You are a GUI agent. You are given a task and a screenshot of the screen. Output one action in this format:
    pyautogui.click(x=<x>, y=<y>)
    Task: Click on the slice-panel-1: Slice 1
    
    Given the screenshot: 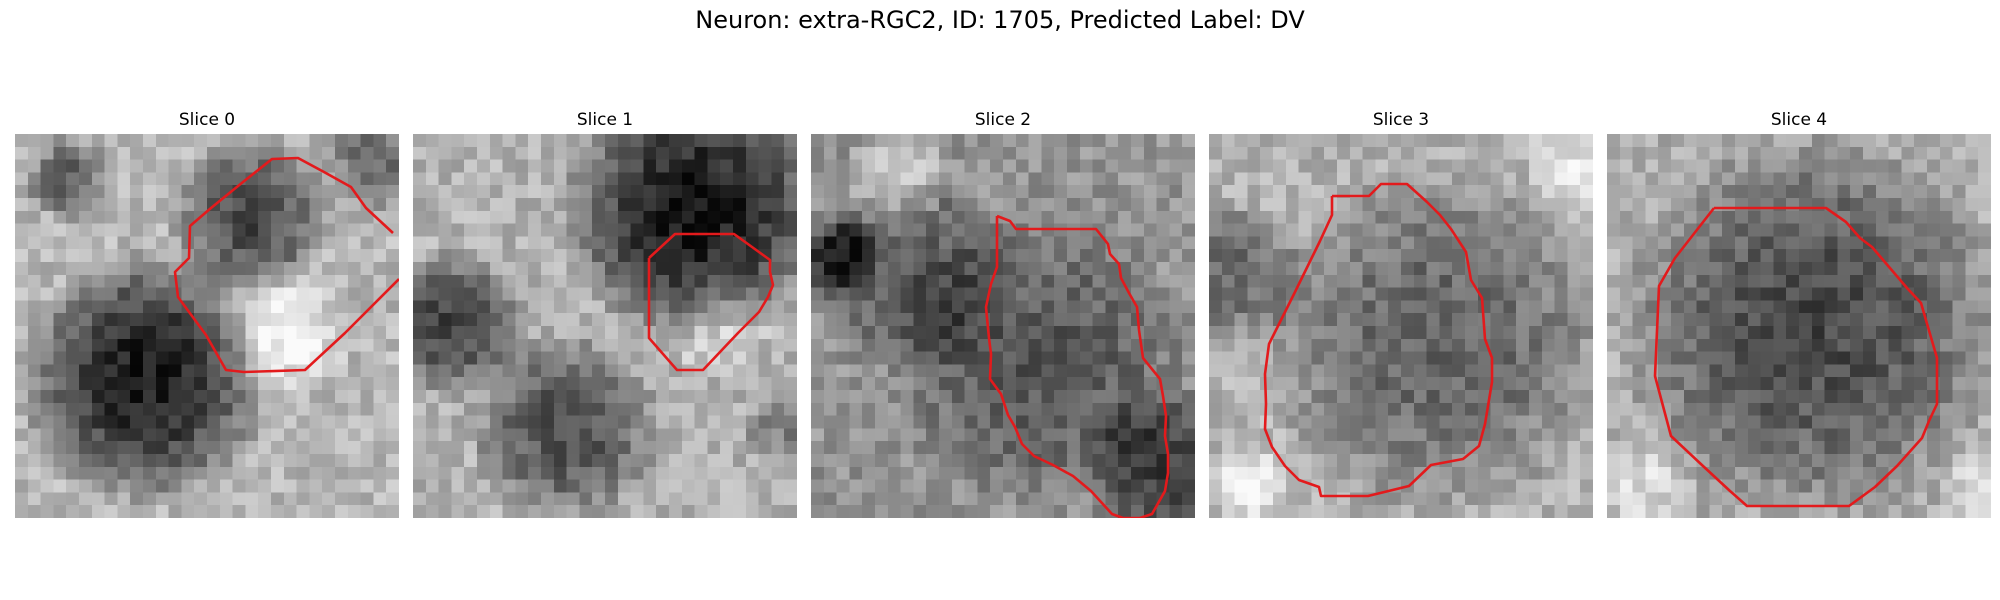 What is the action you would take?
    pyautogui.click(x=605, y=313)
    